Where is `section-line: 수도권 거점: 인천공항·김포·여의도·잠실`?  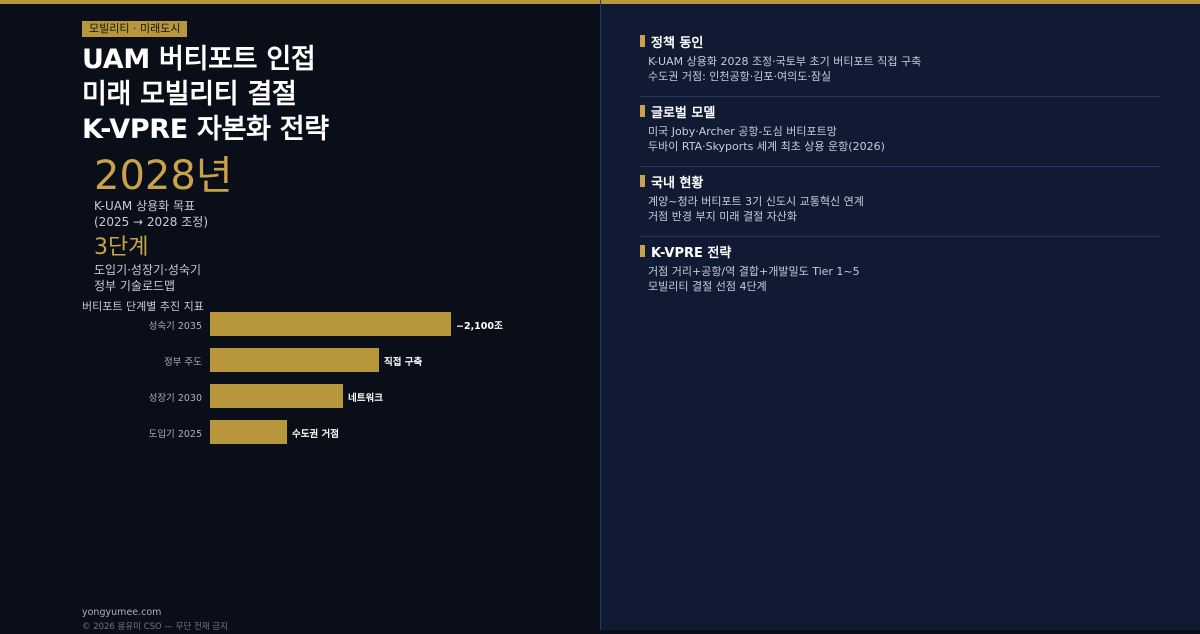
section-line: 수도권 거점: 인천공항·김포·여의도·잠실 is located at coordinates (740, 76).